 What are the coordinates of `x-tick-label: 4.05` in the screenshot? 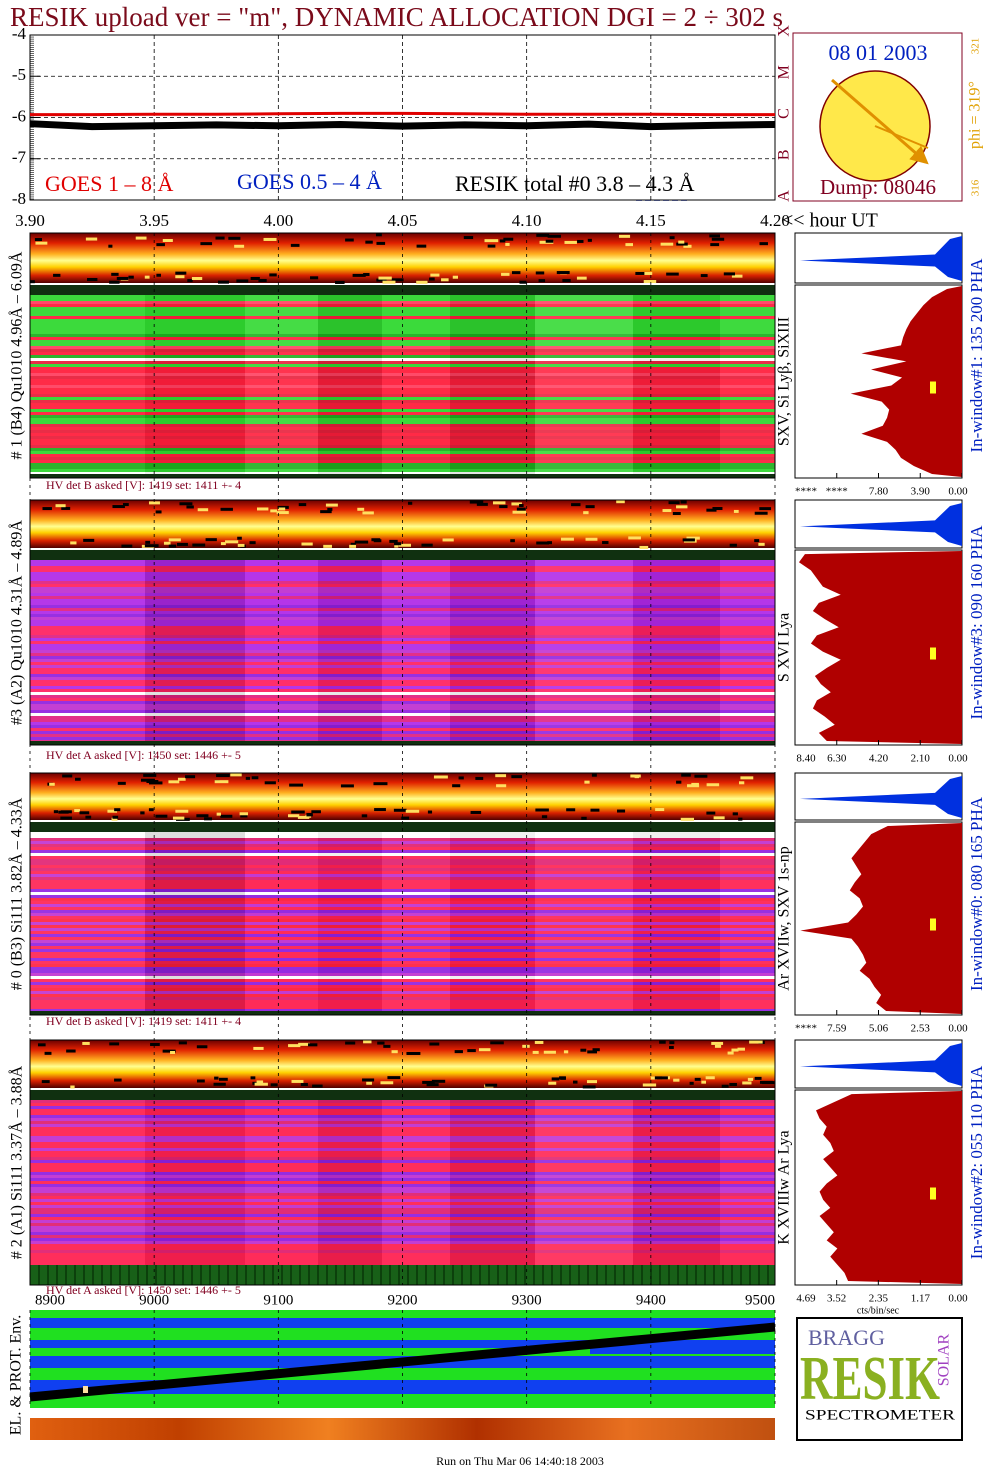 It's located at (403, 220).